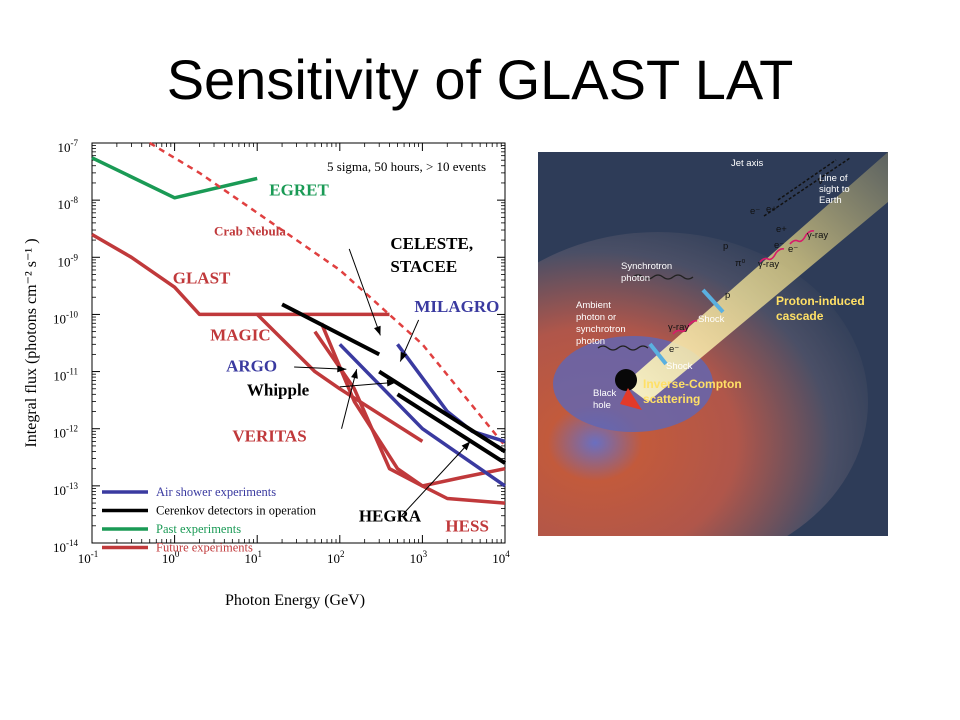 The height and width of the screenshot is (720, 960). What do you see at coordinates (631, 399) in the screenshot?
I see `lower-jet` at bounding box center [631, 399].